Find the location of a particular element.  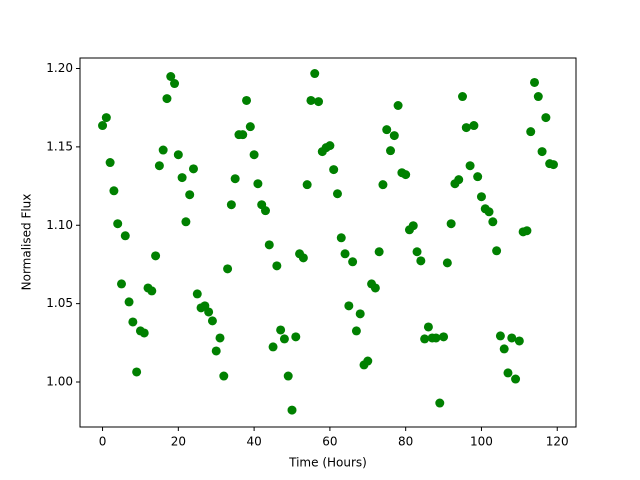

y-tick-label: 1.10 is located at coordinates (59, 225).